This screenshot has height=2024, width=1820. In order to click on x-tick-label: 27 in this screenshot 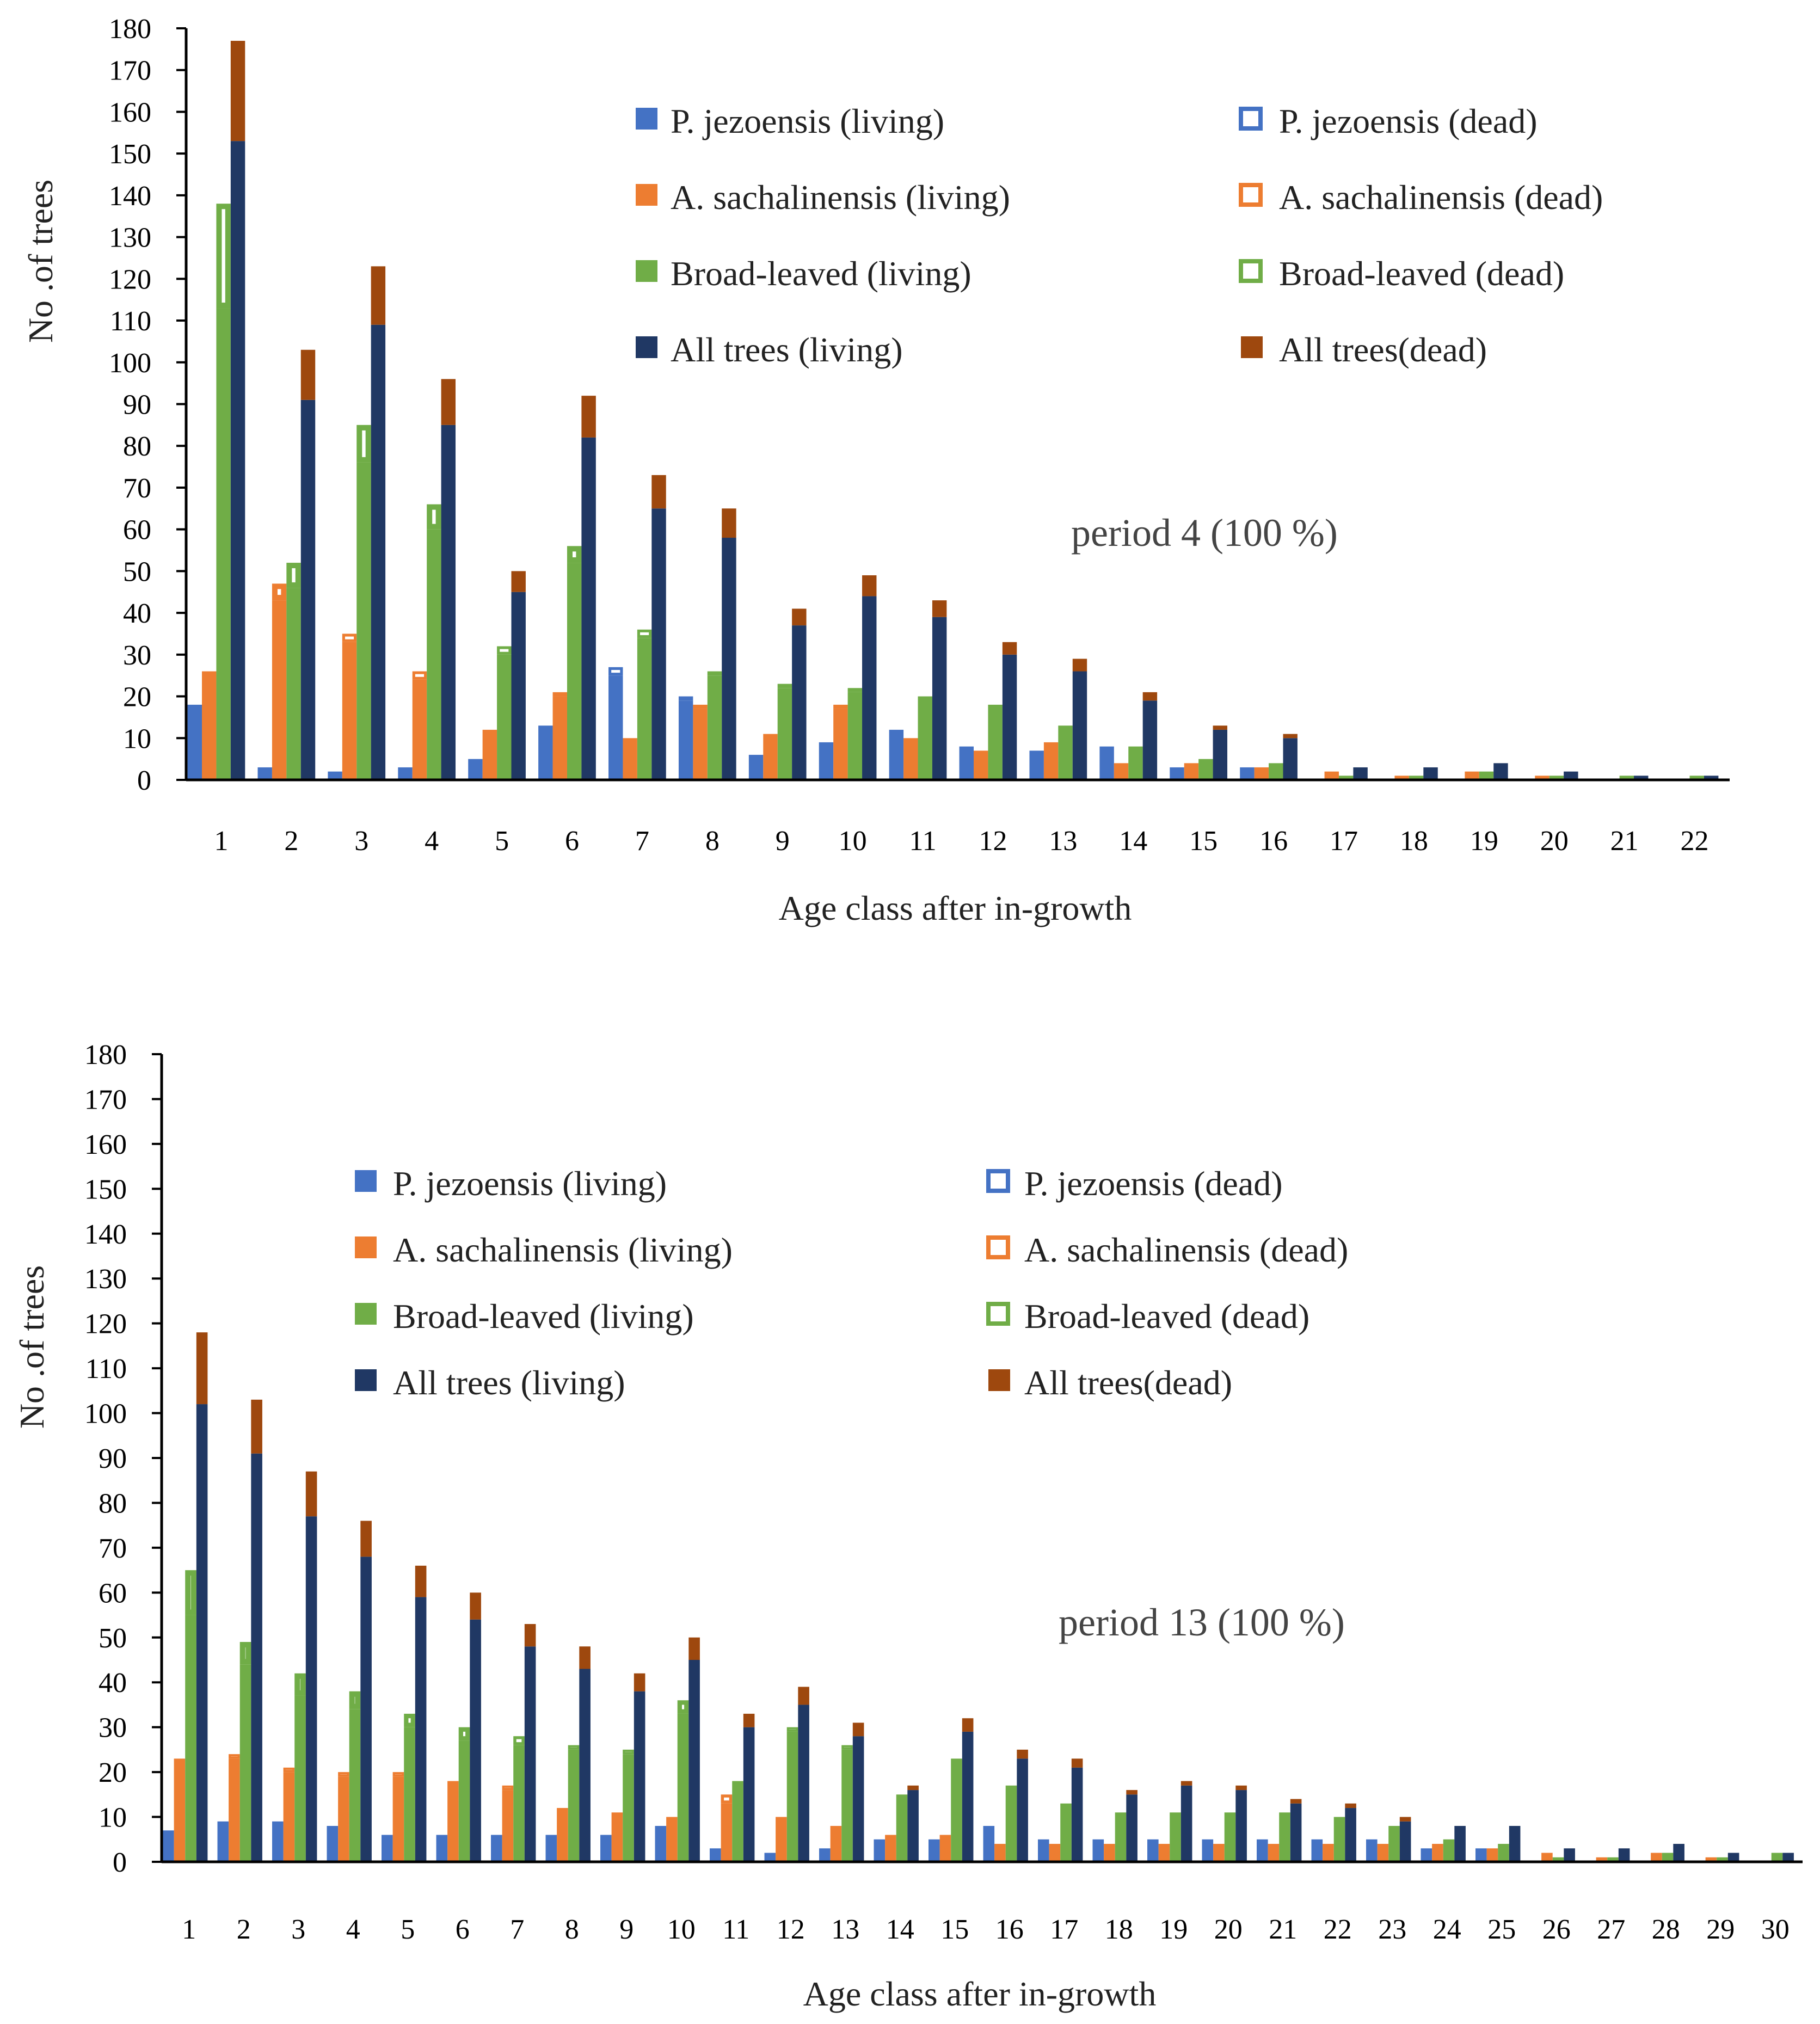, I will do `click(1611, 1929)`.